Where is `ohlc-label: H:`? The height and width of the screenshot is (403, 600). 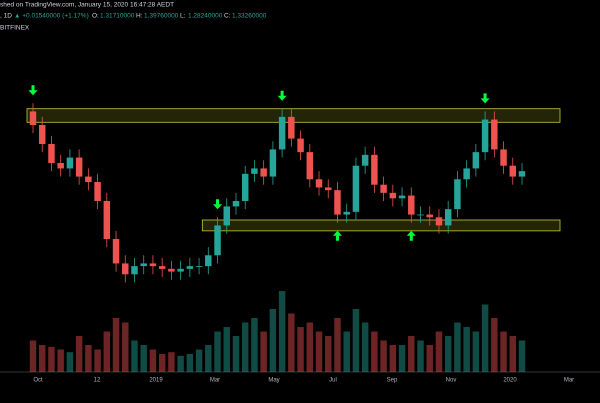
ohlc-label: H: is located at coordinates (139, 16).